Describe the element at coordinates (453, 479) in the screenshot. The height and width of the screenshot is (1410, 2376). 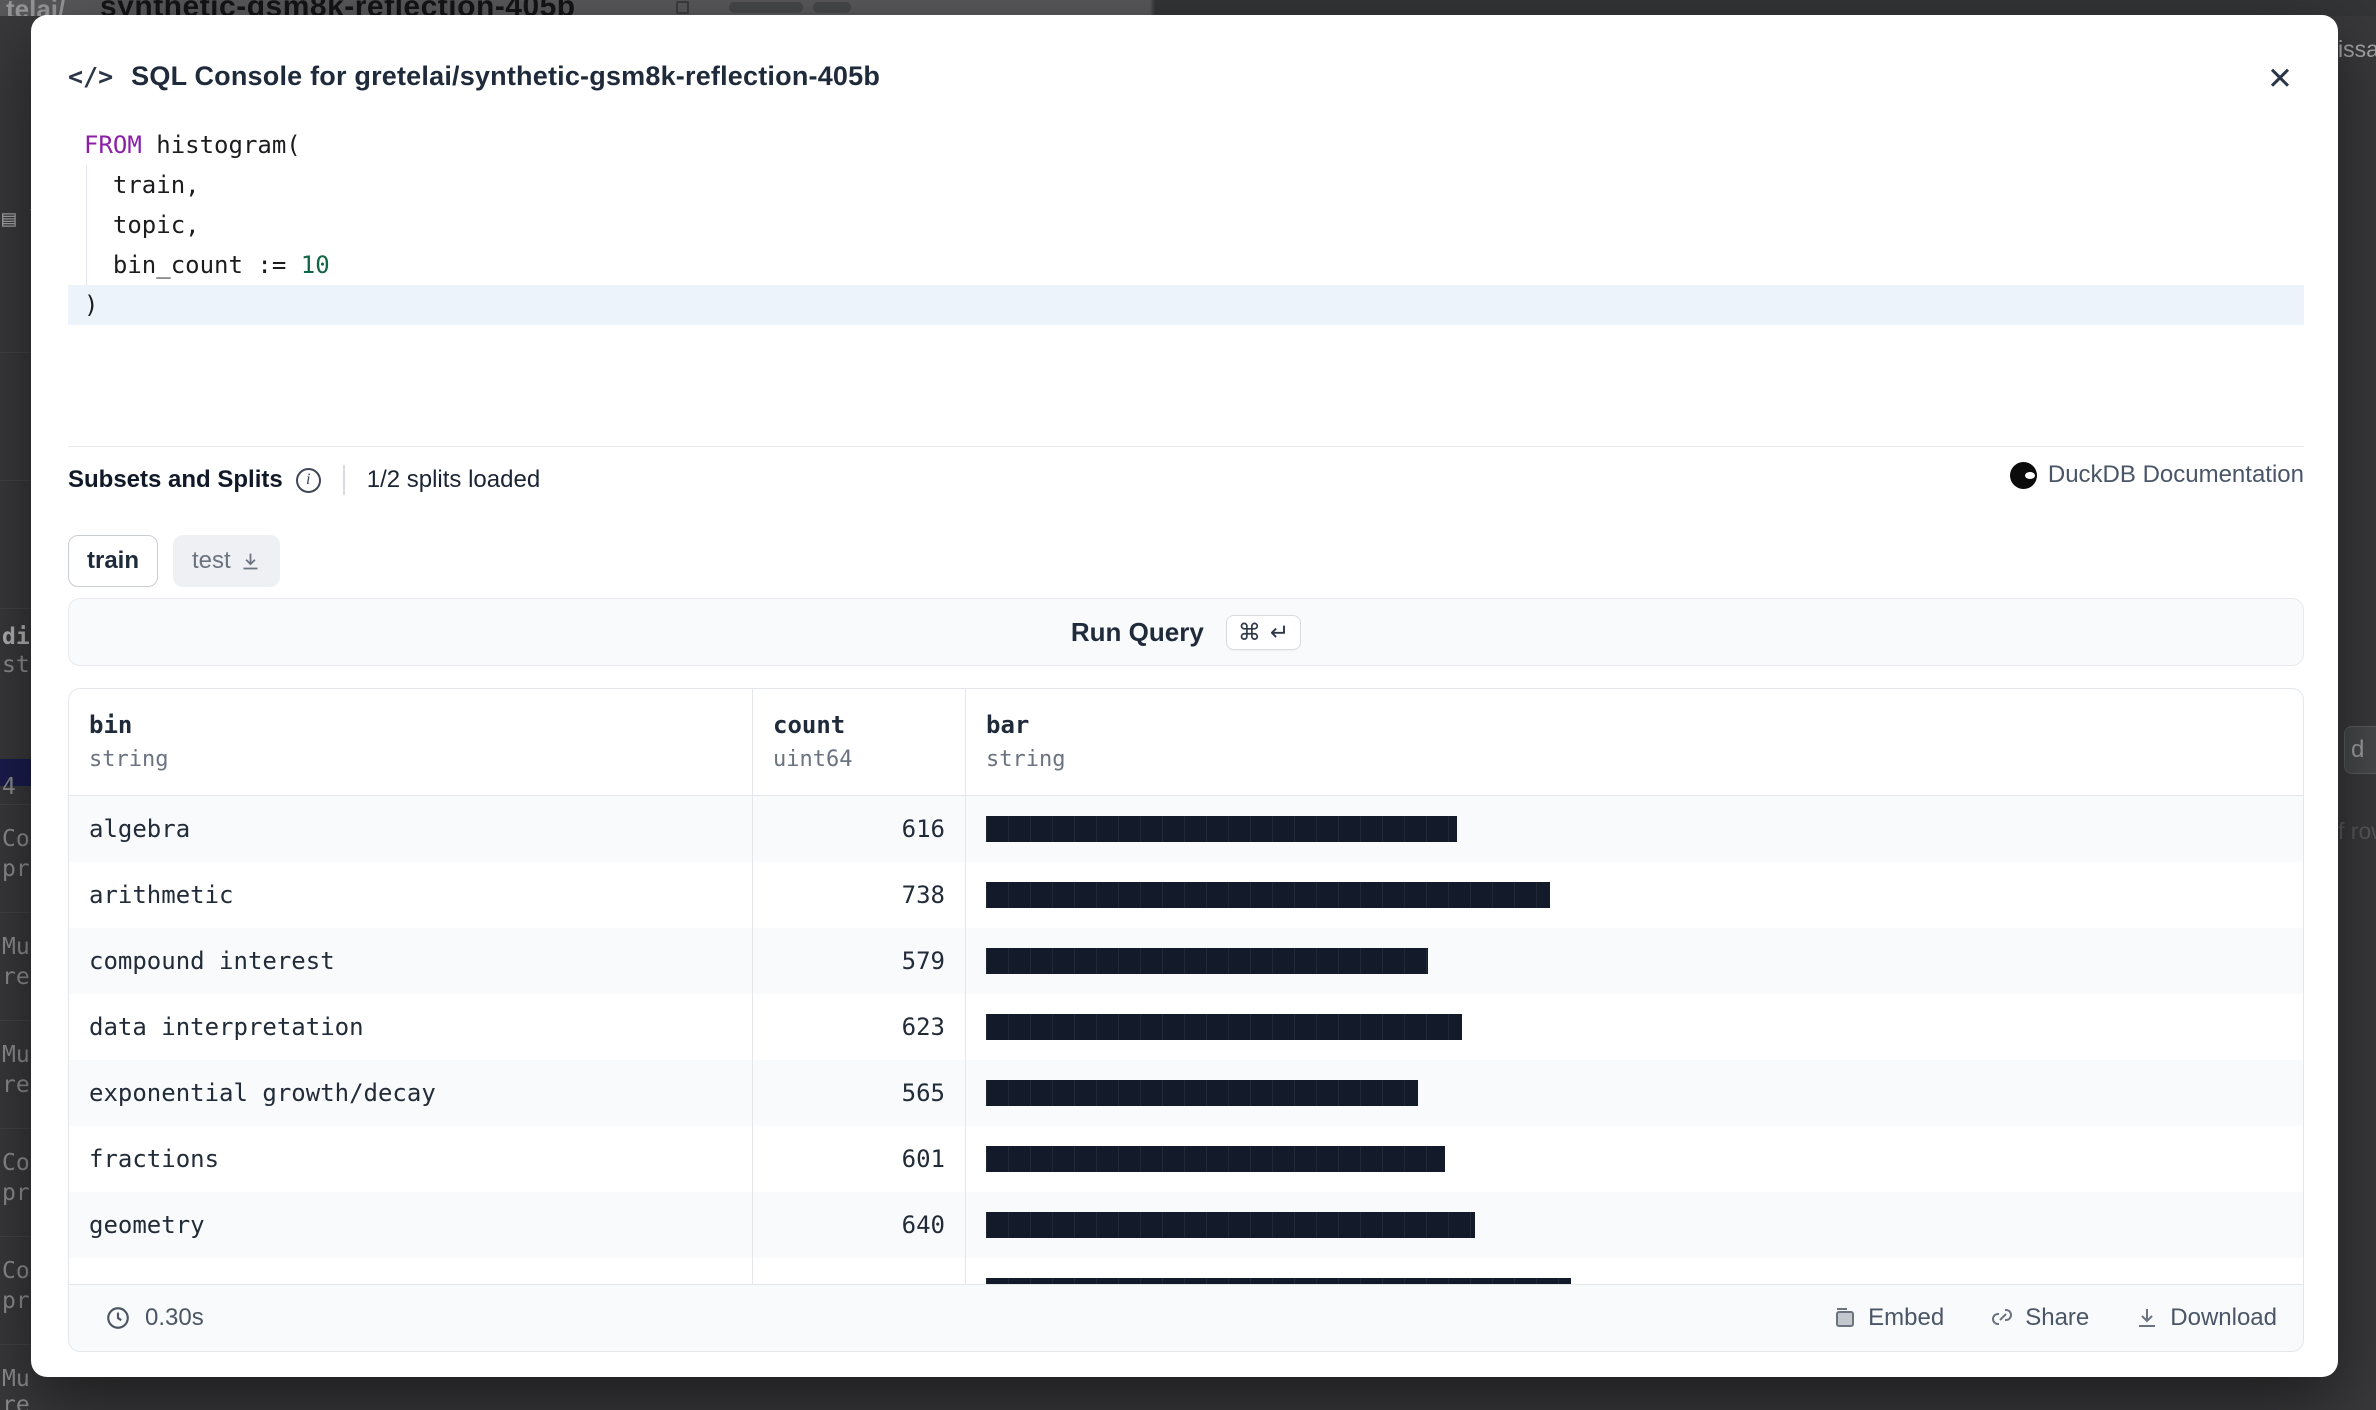
I see `splits-loaded-status: 1/2 splits loaded` at that location.